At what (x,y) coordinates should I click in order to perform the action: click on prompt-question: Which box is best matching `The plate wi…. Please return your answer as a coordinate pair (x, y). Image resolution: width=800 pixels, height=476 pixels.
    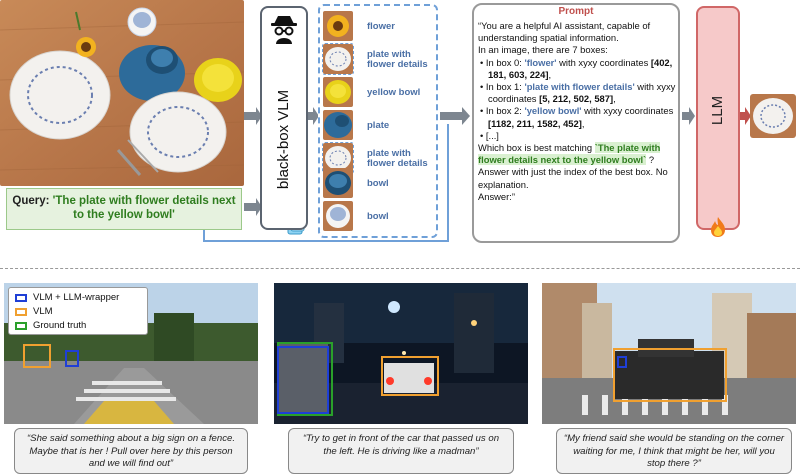
    Looking at the image, I should click on (573, 166).